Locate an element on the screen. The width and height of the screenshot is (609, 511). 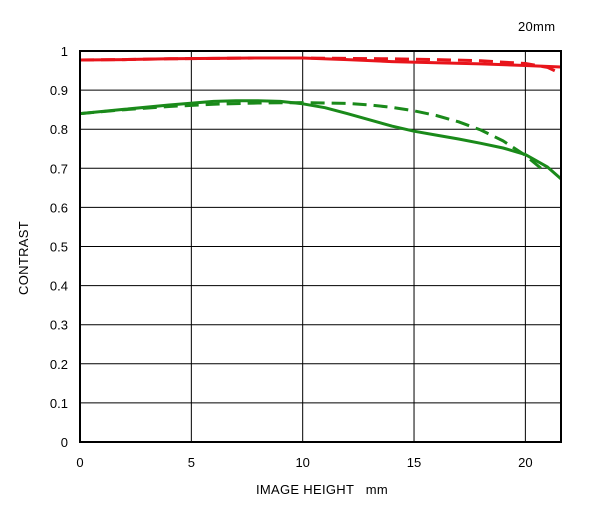
x-axis-ticks: 0 5 10 15 20 is located at coordinates (304, 462).